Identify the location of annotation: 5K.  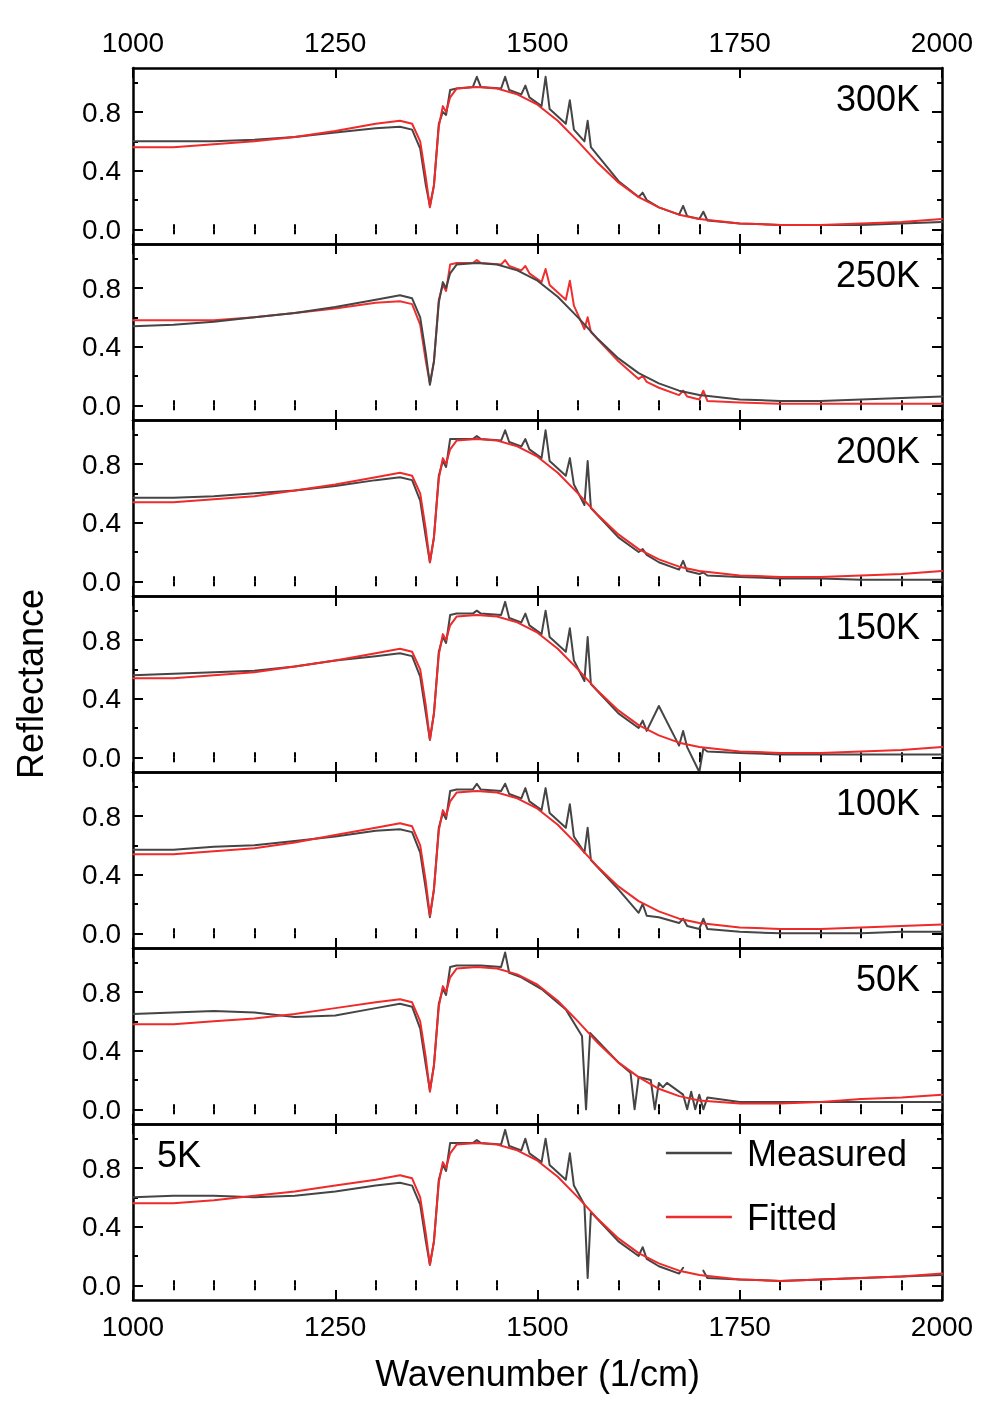
(179, 1154).